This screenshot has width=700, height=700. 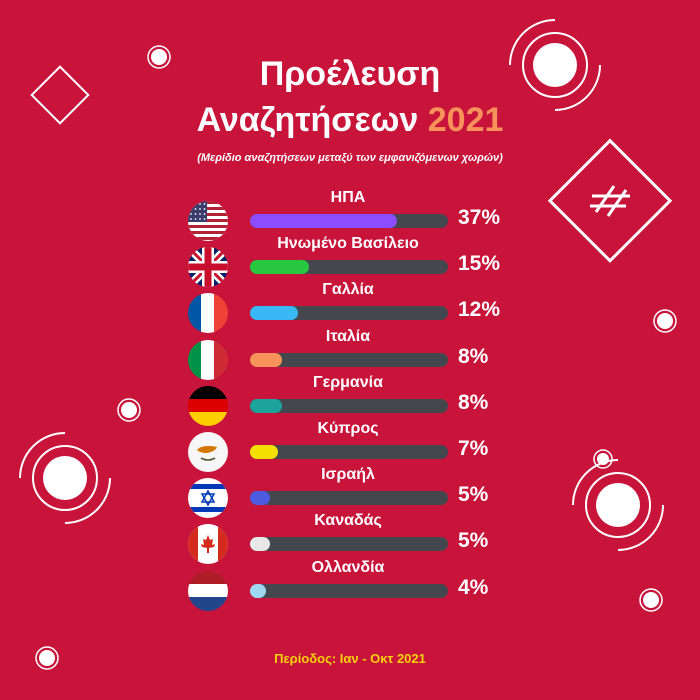 What do you see at coordinates (348, 244) in the screenshot?
I see `country-label: Ηνωμένο Βασίλειο` at bounding box center [348, 244].